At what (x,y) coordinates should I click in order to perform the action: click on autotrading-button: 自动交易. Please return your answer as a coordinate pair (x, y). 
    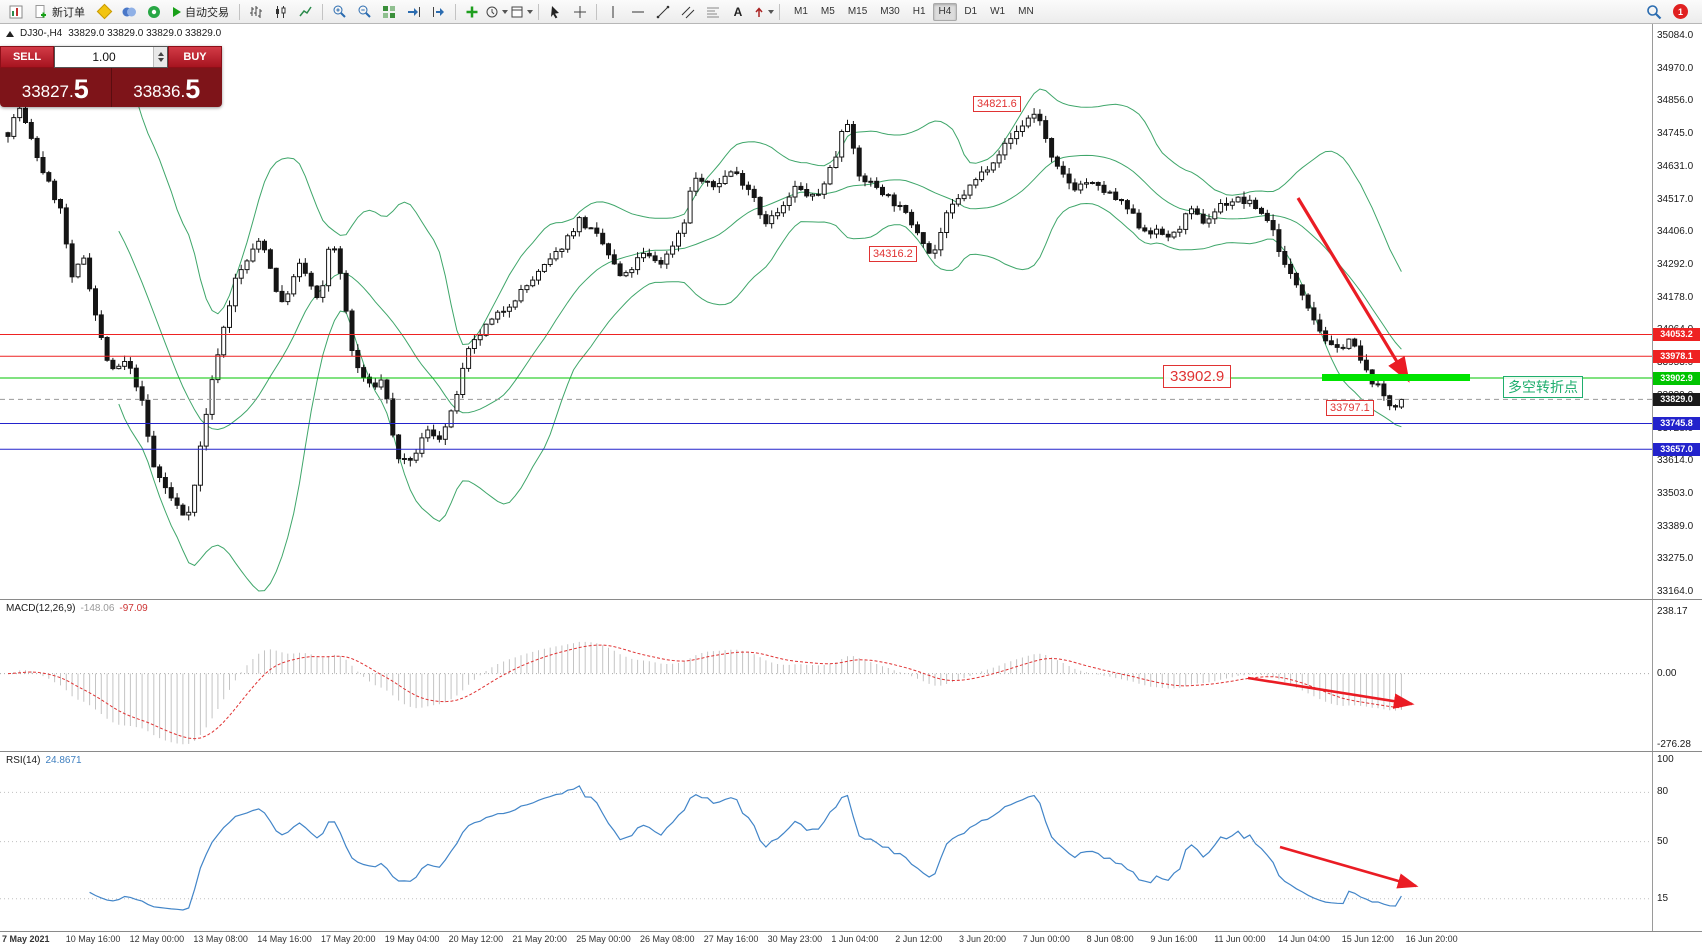
    Looking at the image, I should click on (201, 12).